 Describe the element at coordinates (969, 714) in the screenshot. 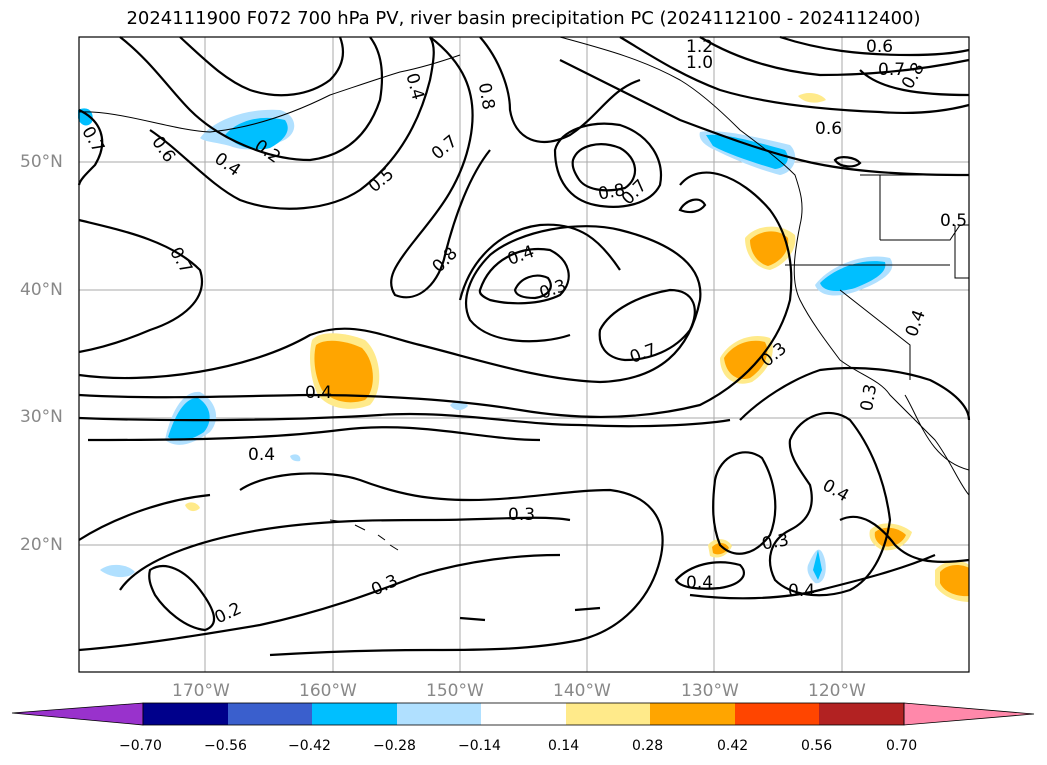

I see `colorbar-extend-high` at that location.